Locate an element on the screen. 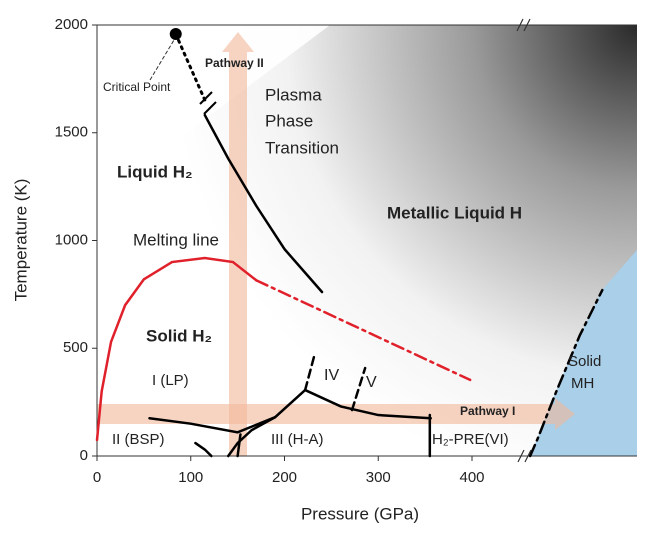 The width and height of the screenshot is (650, 541). y-tick-label: 500 is located at coordinates (75, 347).